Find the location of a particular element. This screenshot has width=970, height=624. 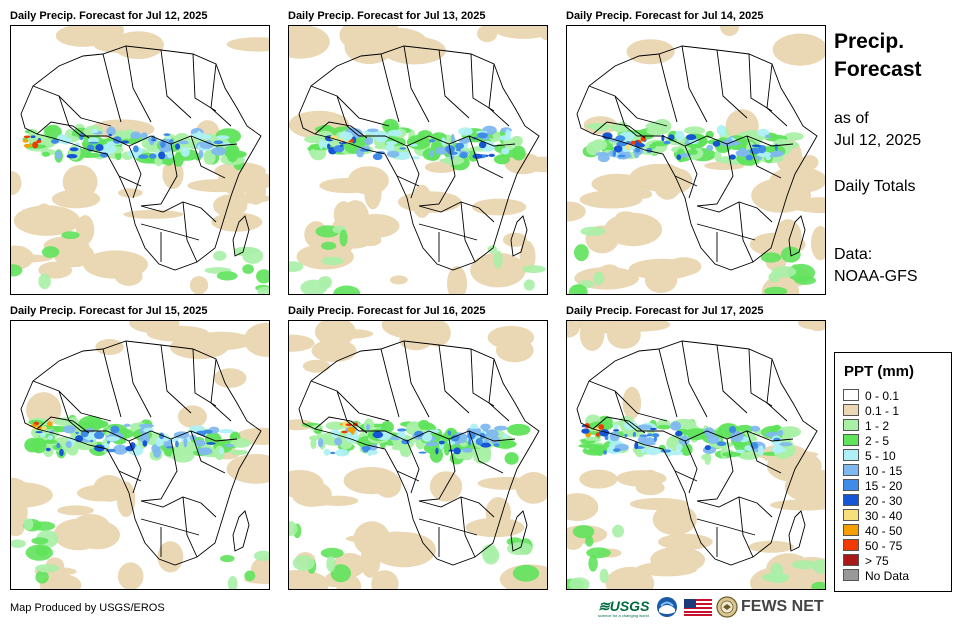

panel-title: Daily Precip. Forecast for Jul 13, 2025 is located at coordinates (387, 16).